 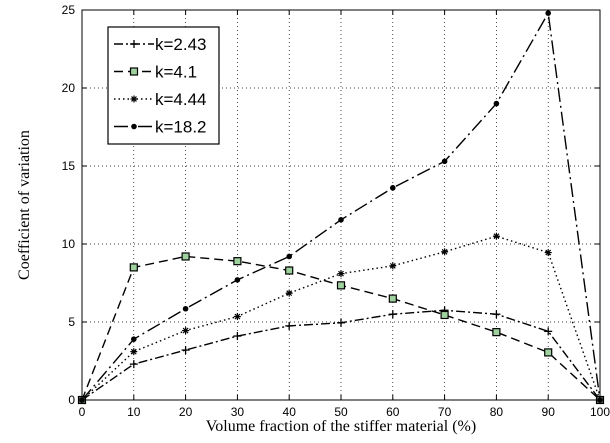 I want to click on x-tick-label: 90, so click(x=549, y=412).